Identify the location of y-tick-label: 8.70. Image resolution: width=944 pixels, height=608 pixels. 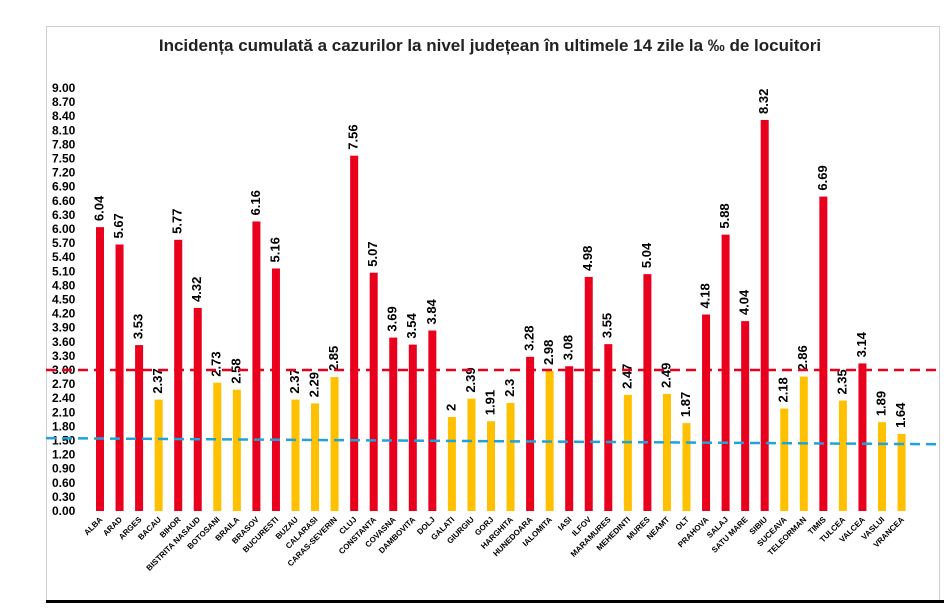
(64, 102).